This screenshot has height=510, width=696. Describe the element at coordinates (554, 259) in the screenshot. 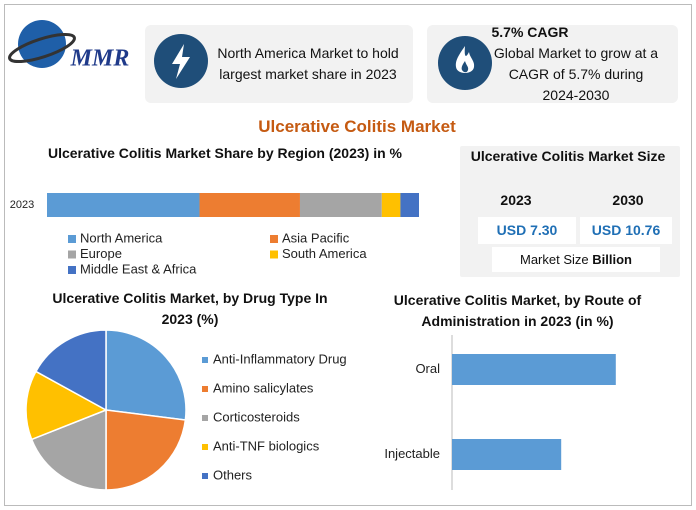

I see `size-note-text: Market Size` at that location.